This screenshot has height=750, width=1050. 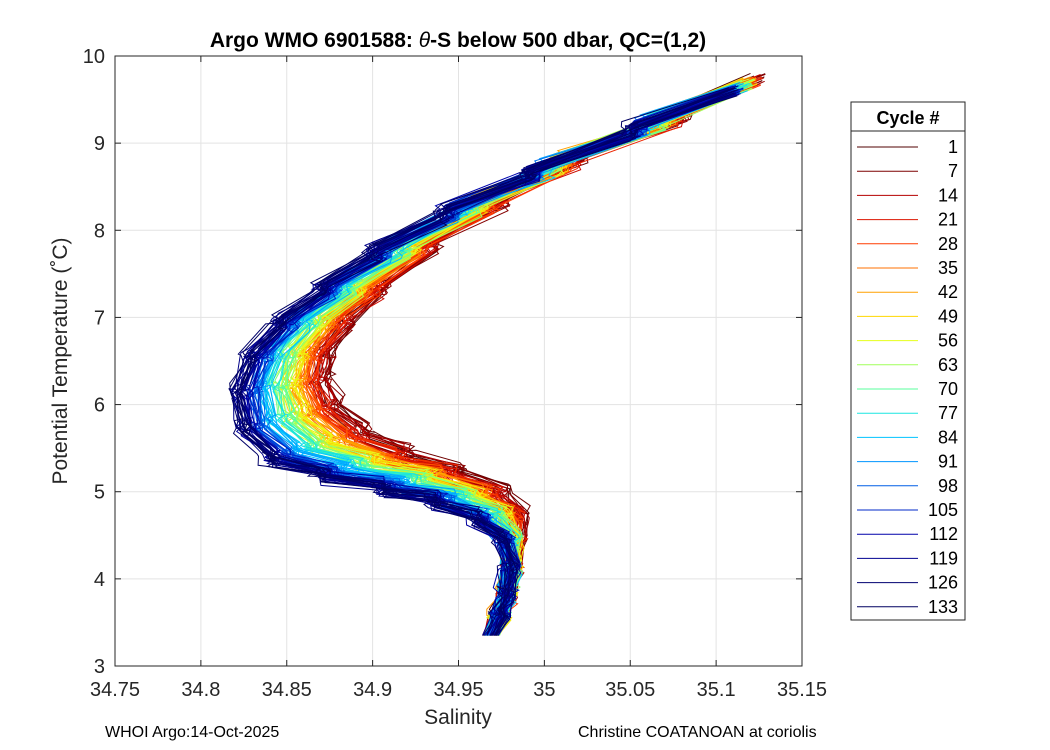 I want to click on x-tick-label: 34.75, so click(x=115, y=690).